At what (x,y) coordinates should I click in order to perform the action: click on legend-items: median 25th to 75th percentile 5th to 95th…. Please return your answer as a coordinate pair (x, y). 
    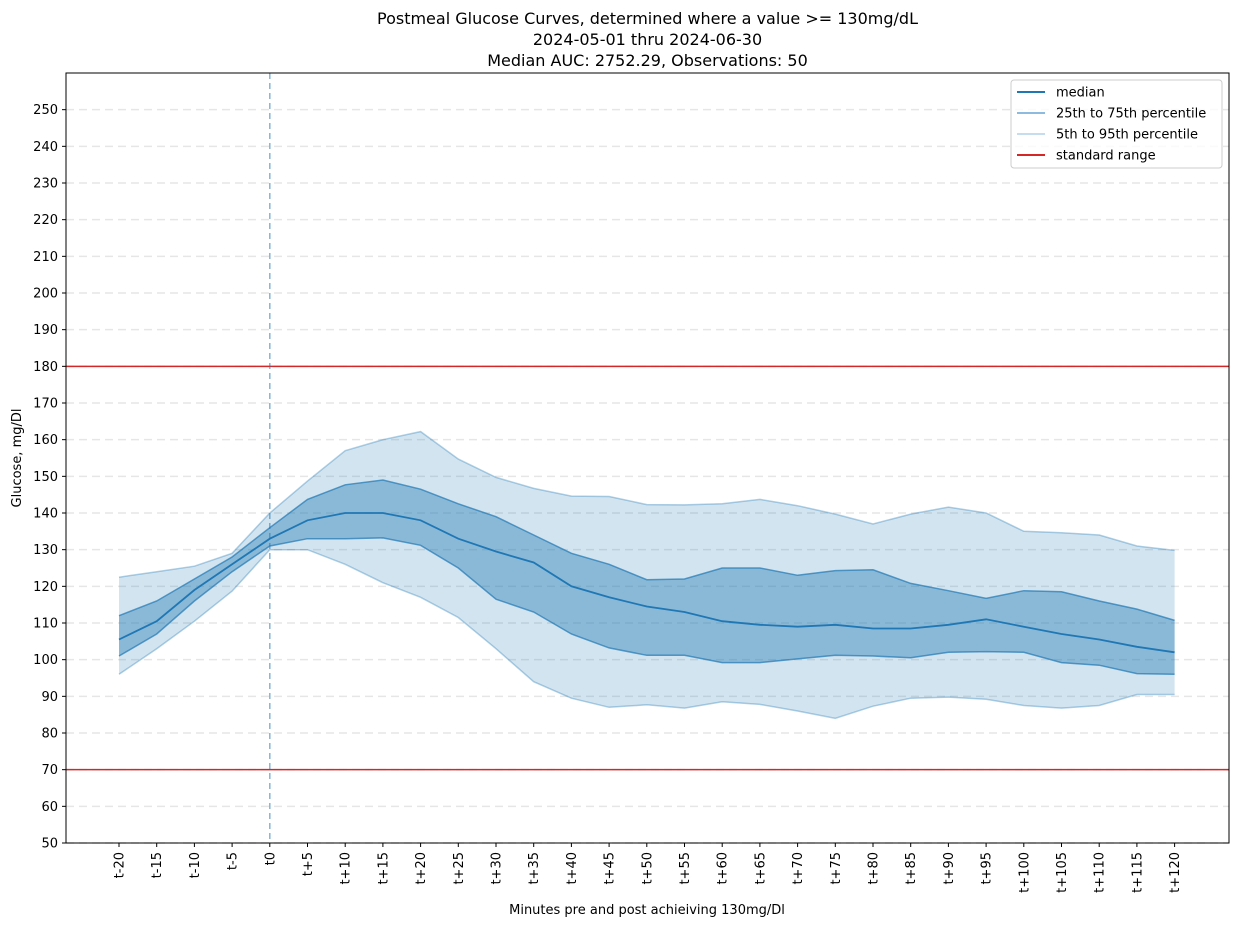
    Looking at the image, I should click on (1111, 125).